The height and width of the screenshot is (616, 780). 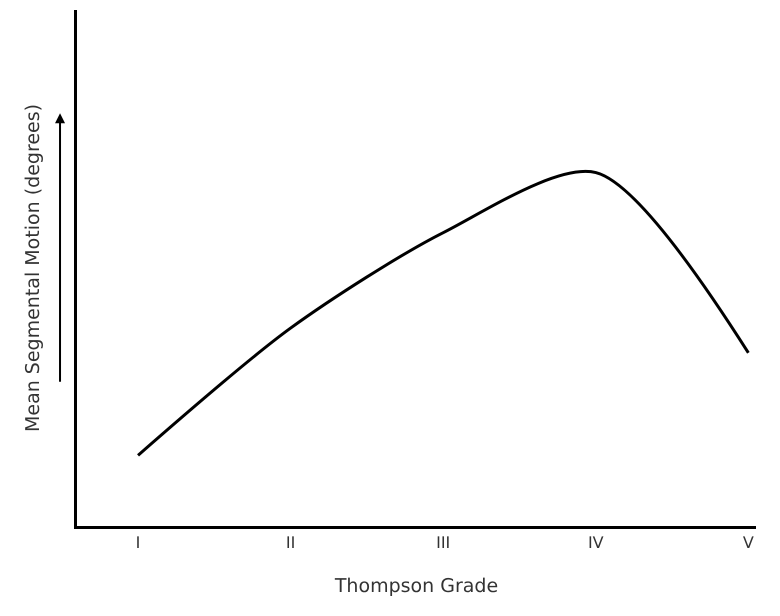 What do you see at coordinates (416, 586) in the screenshot?
I see `x-axis-title: Thompson Grade` at bounding box center [416, 586].